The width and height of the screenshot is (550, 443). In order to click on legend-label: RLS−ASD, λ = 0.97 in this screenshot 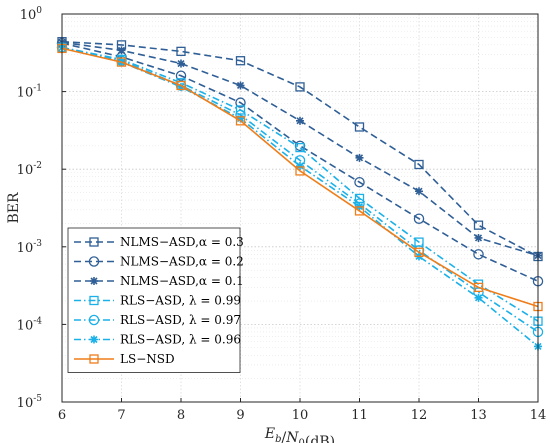, I will do `click(180, 320)`.